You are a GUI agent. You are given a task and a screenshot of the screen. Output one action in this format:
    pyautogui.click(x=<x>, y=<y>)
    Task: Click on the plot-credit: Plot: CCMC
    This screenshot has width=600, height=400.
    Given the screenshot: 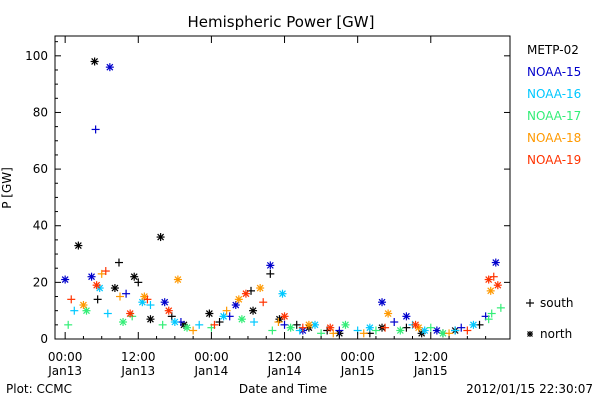 What is the action you would take?
    pyautogui.click(x=39, y=389)
    